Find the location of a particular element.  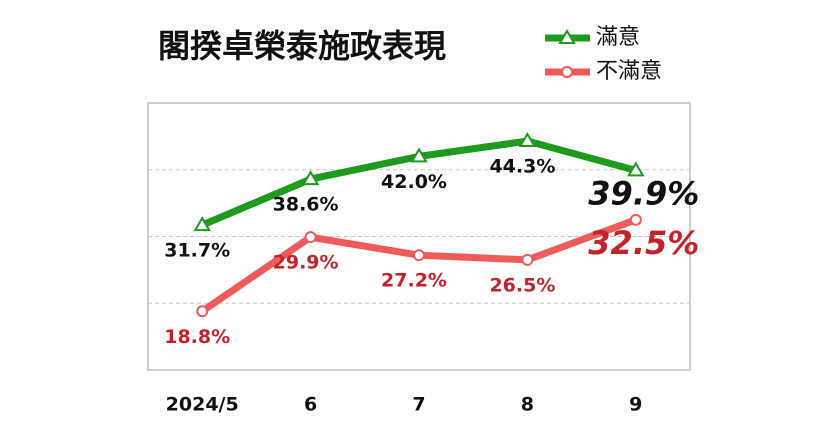

x-tick-label: 7 is located at coordinates (418, 405).